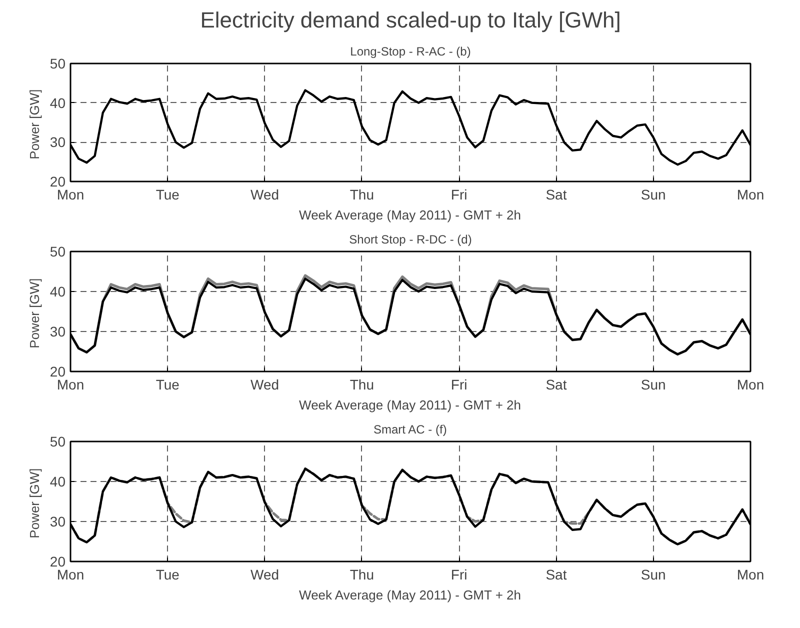  I want to click on chart-title: Short Stop - R-DC - (d), so click(410, 239).